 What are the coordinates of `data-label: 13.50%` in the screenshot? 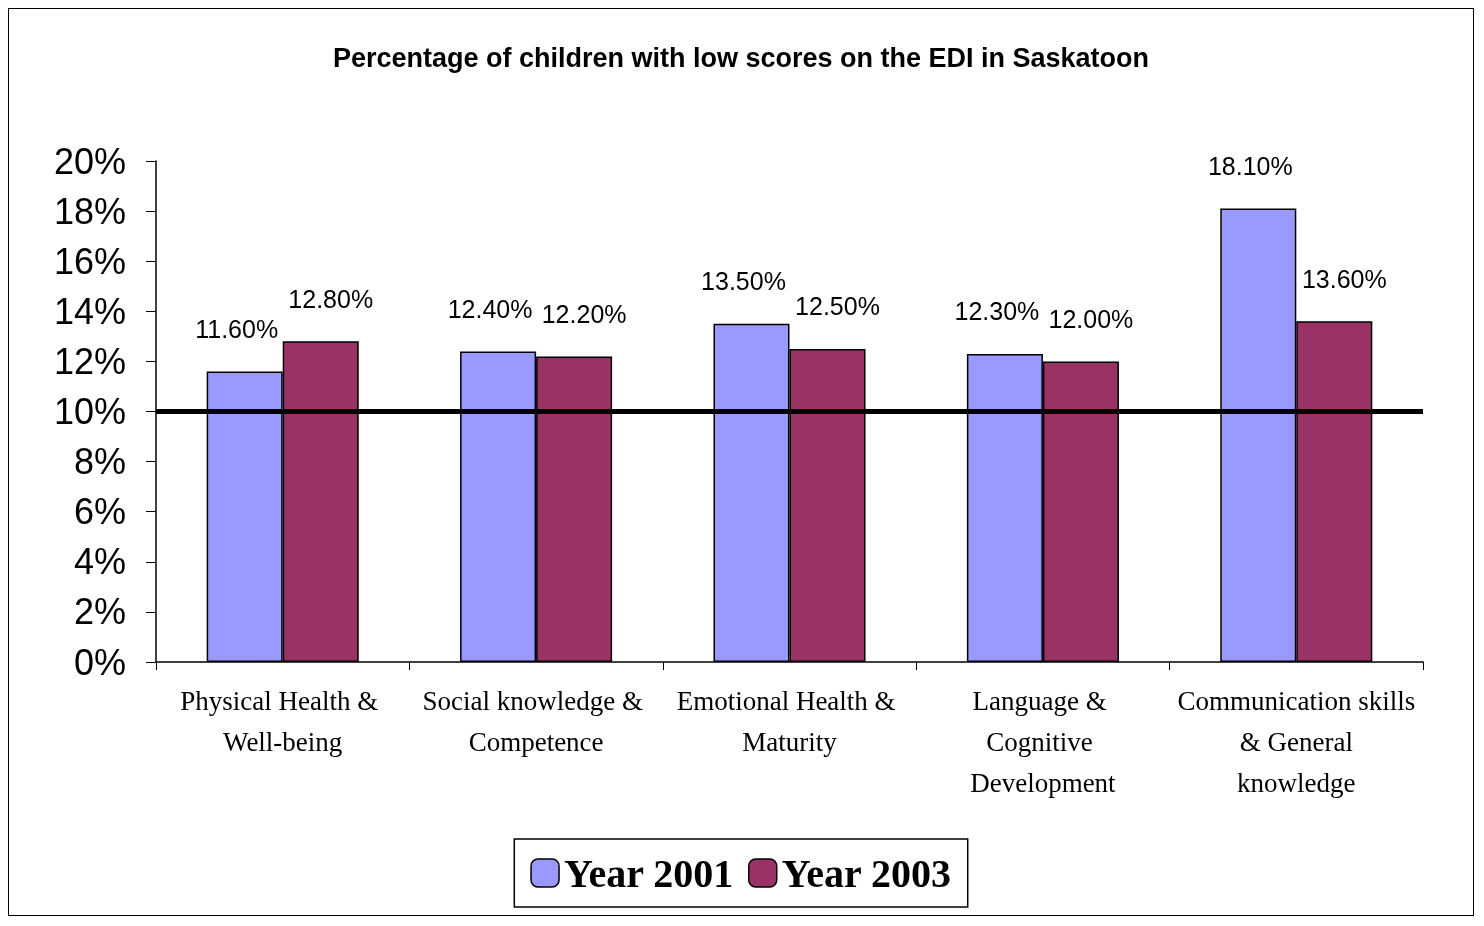 It's located at (743, 281).